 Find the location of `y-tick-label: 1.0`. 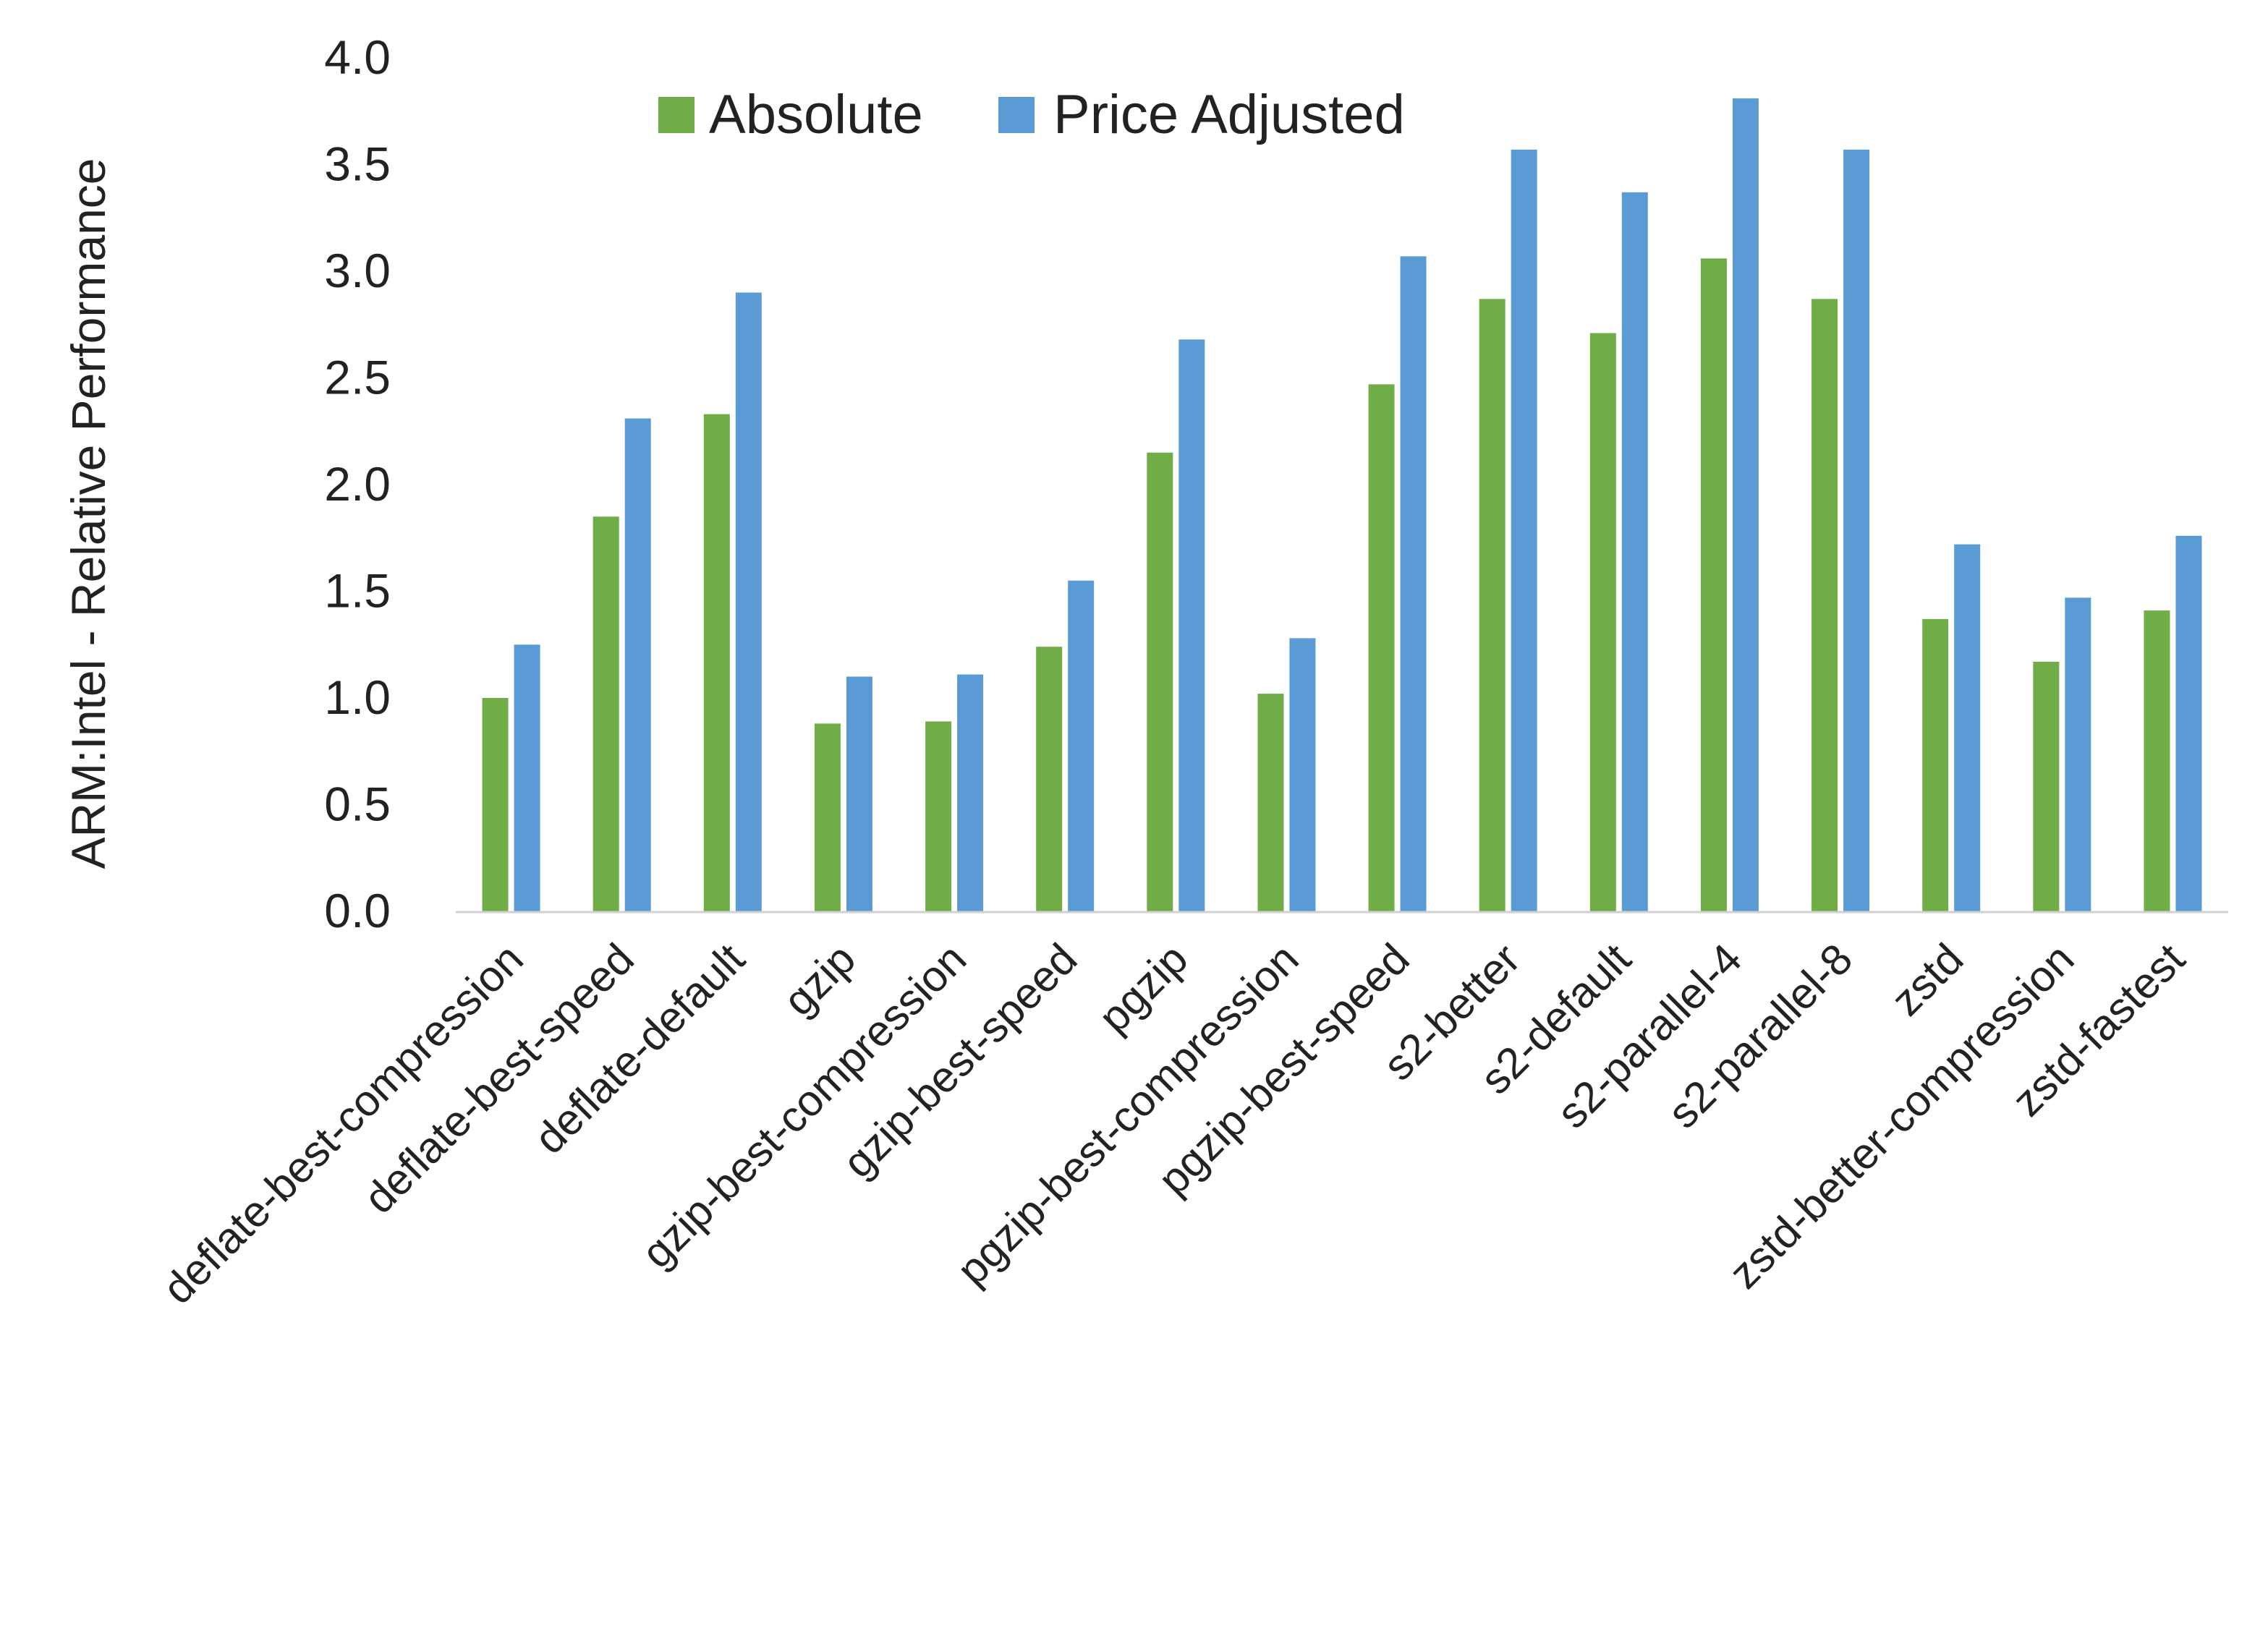

y-tick-label: 1.0 is located at coordinates (357, 697).